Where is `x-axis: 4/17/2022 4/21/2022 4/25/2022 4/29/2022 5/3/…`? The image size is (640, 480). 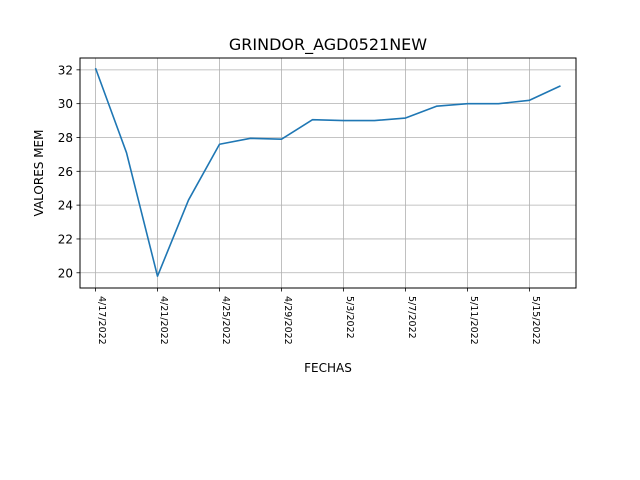 x-axis: 4/17/2022 4/21/2022 4/25/2022 4/29/2022 5/3/… is located at coordinates (318, 316).